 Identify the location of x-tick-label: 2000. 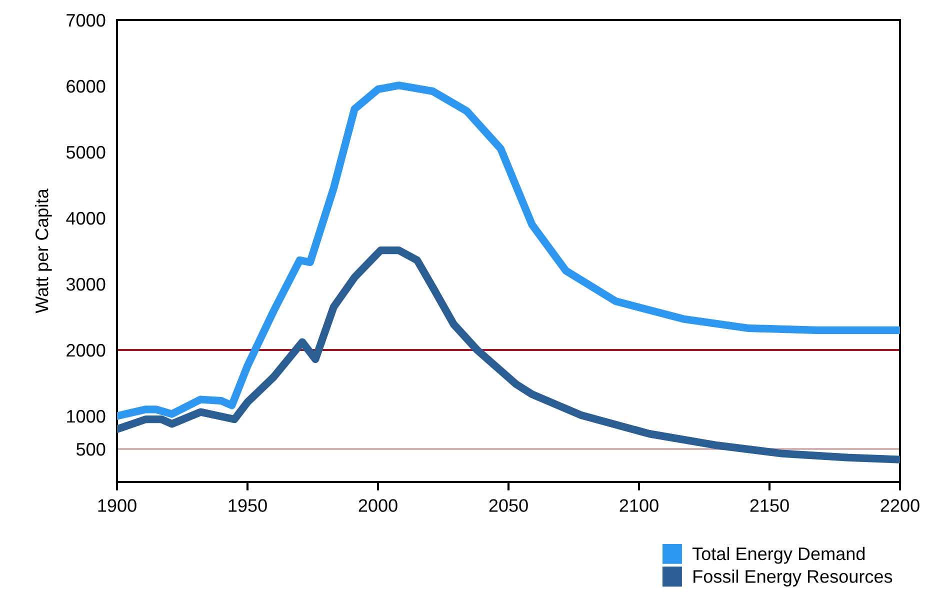
(378, 505).